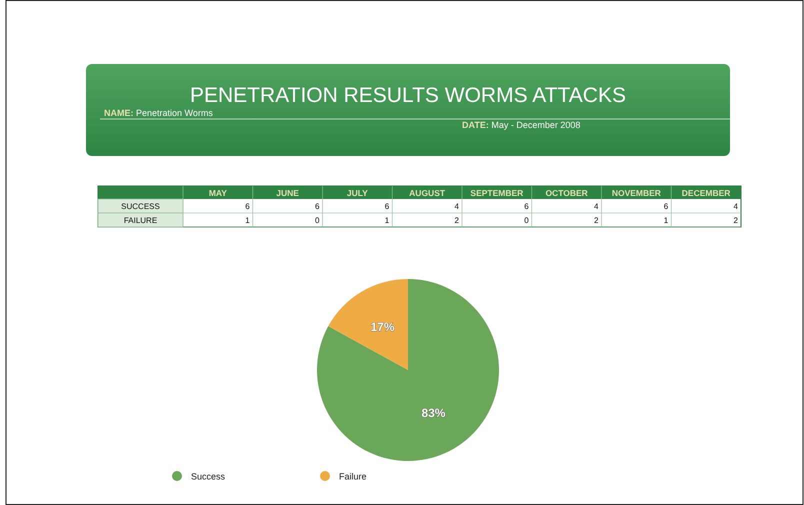 Image resolution: width=804 pixels, height=505 pixels. What do you see at coordinates (288, 193) in the screenshot?
I see `category-label: JUNE` at bounding box center [288, 193].